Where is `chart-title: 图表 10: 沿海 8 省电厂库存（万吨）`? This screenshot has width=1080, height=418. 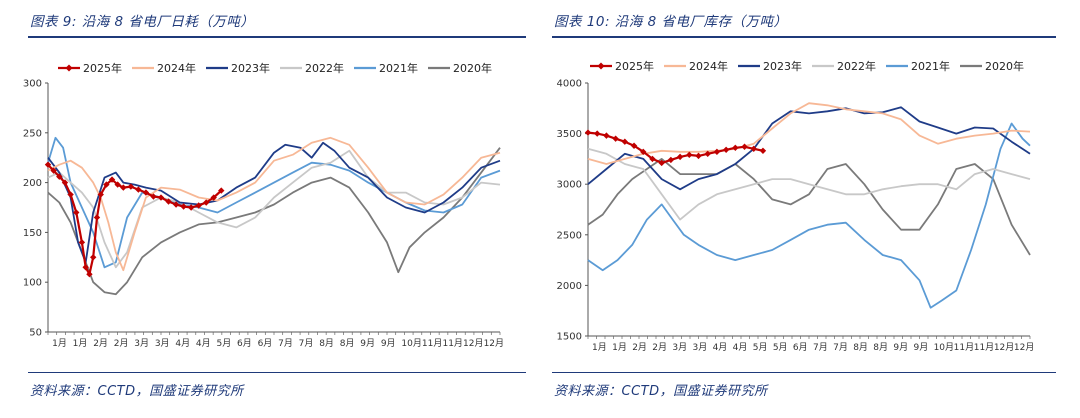 chart-title: 图表 10: 沿海 8 省电厂库存（万吨） is located at coordinates (671, 22).